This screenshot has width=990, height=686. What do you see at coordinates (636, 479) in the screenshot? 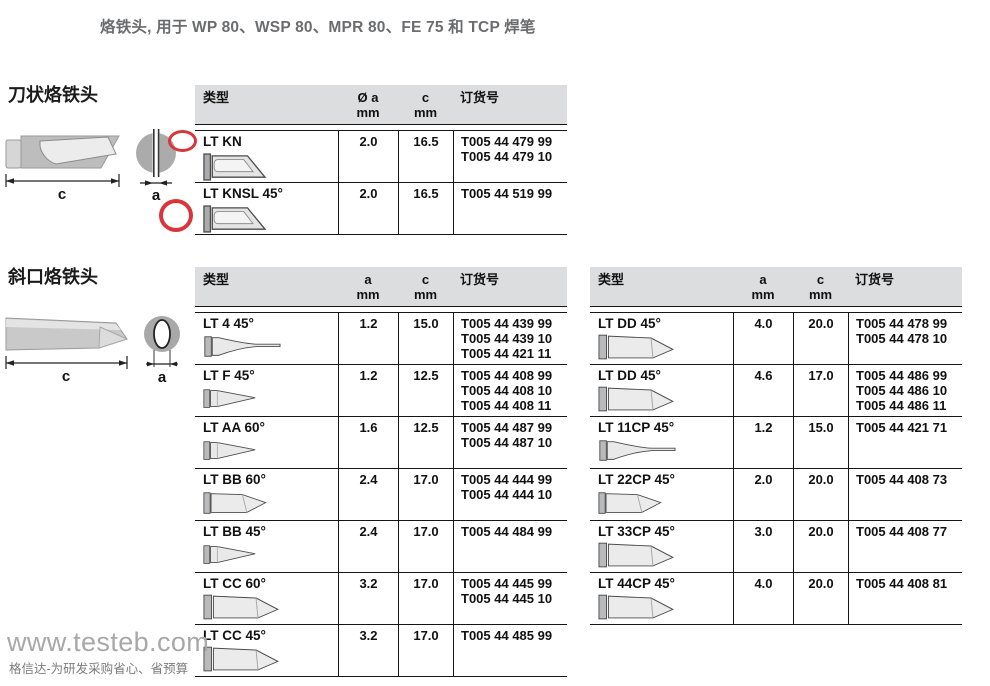
I see `tip-type-label: LT 22CP 45°` at bounding box center [636, 479].